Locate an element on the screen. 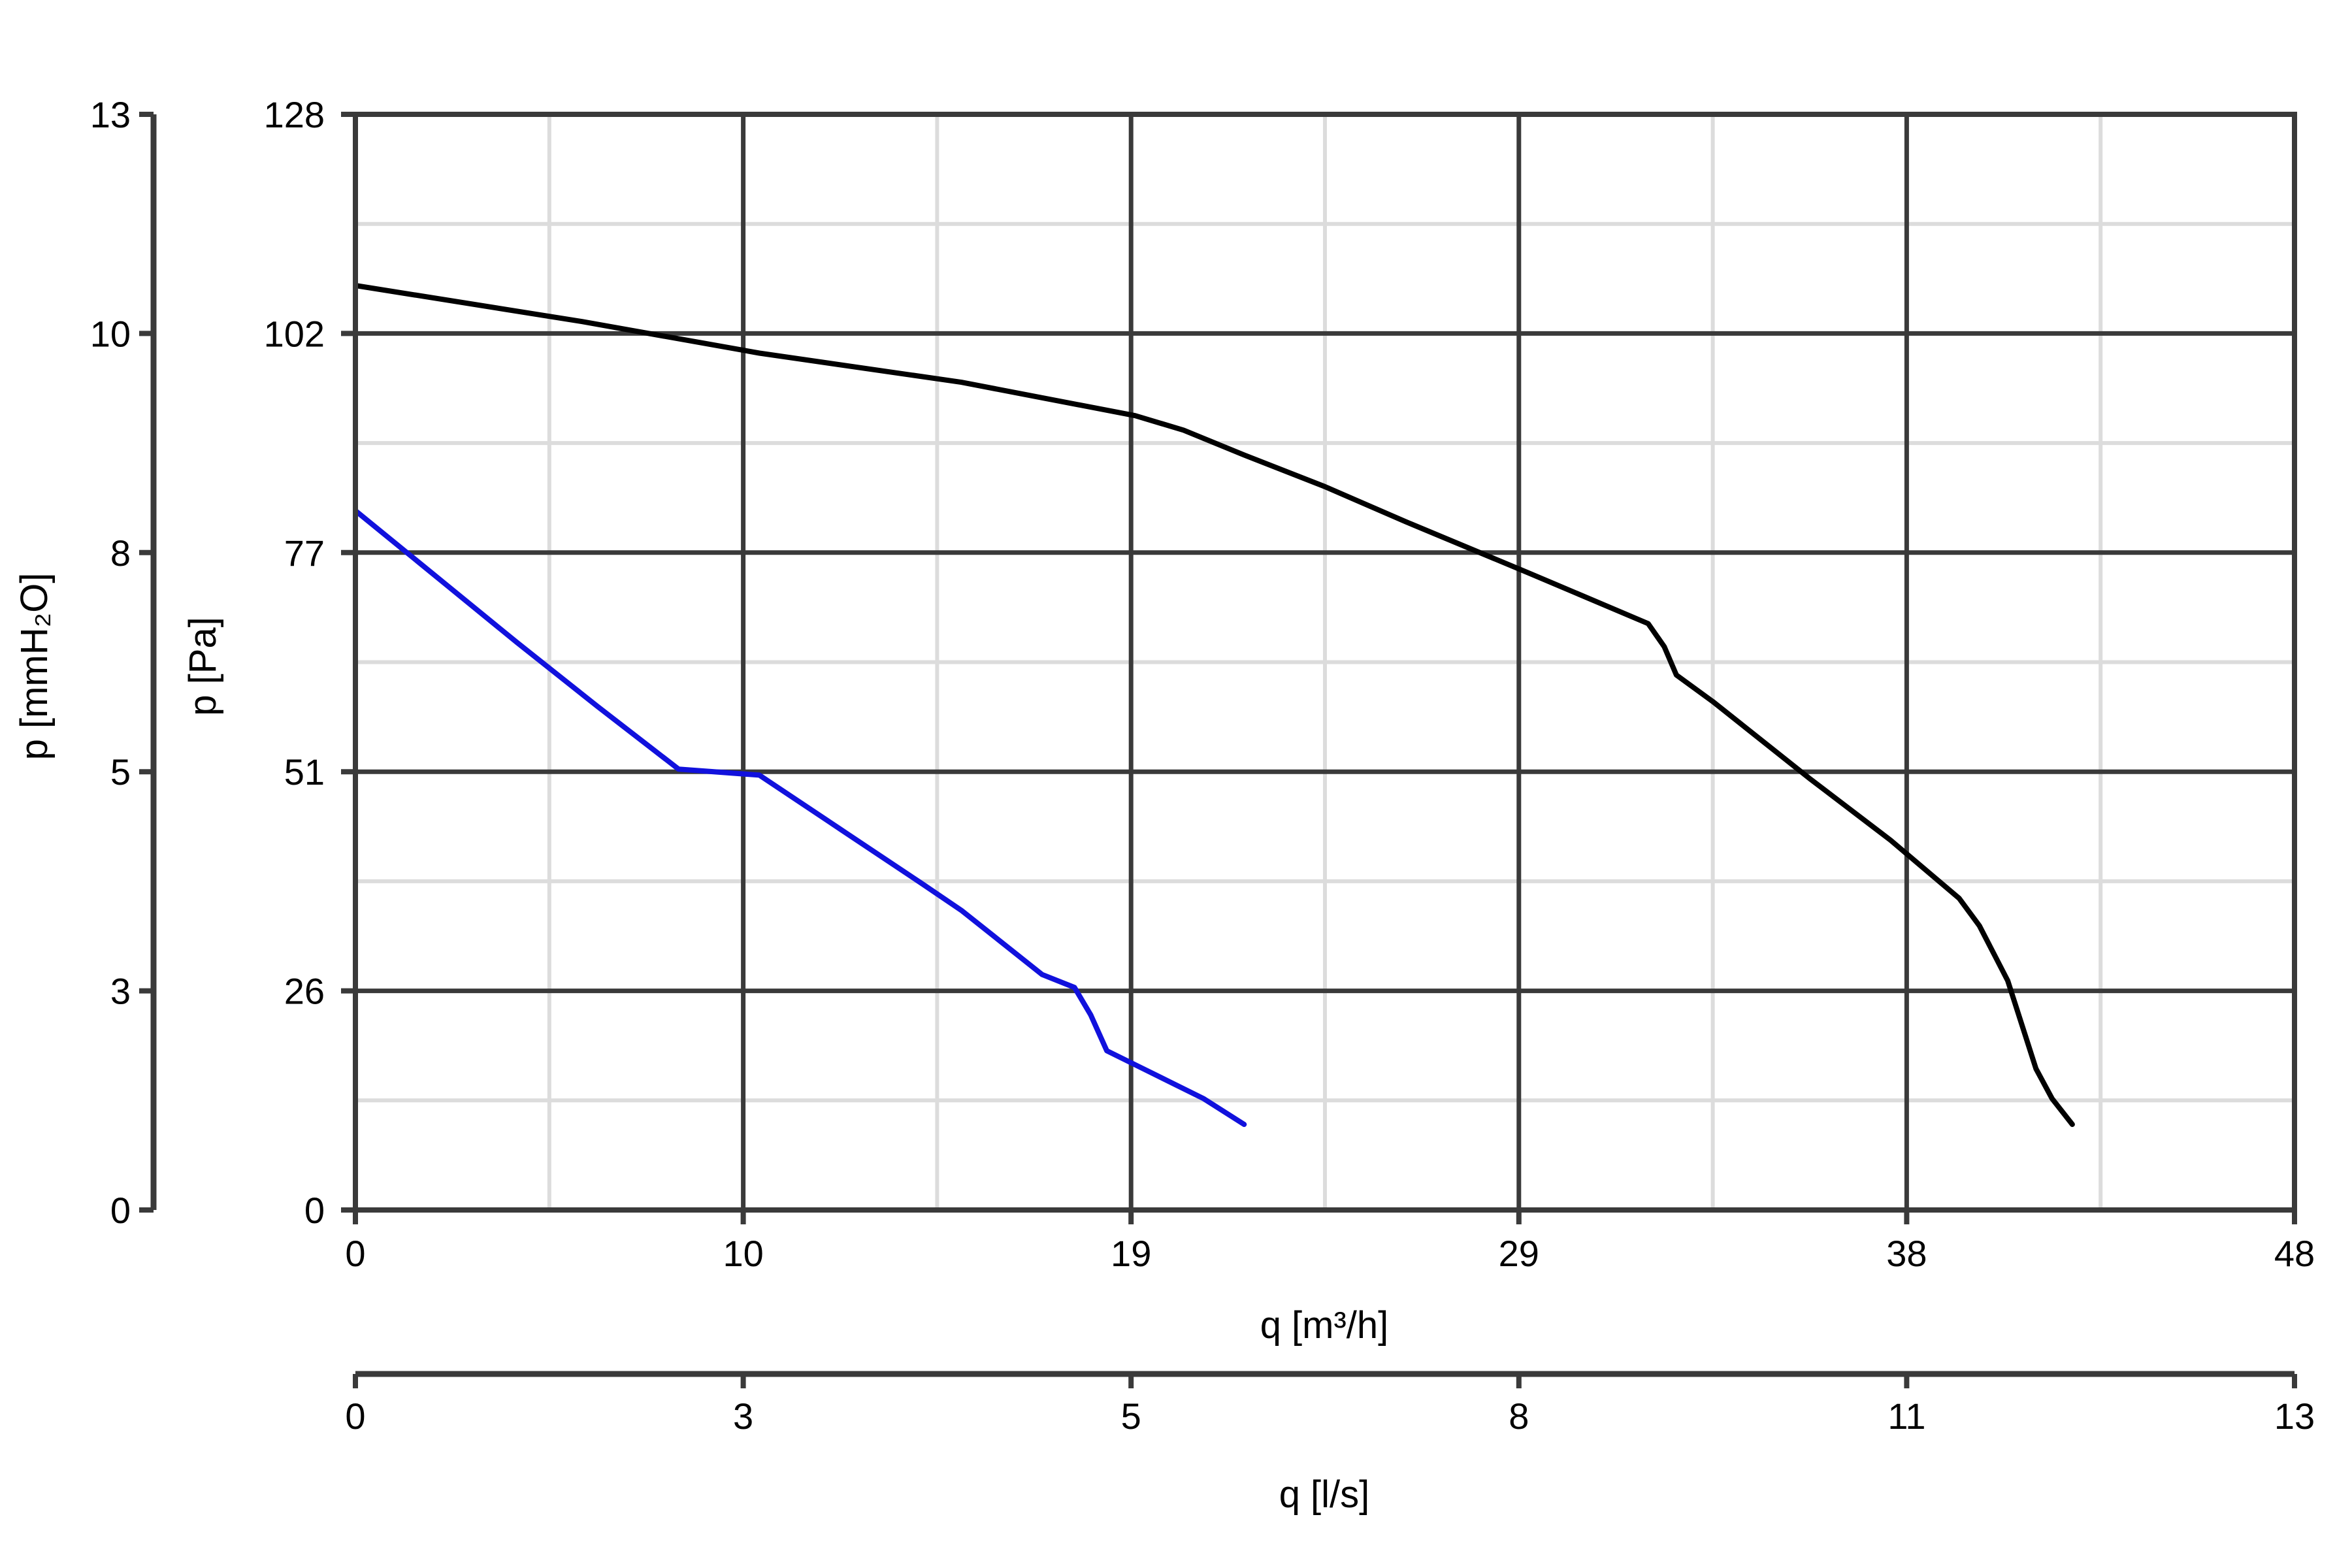 This screenshot has height=1568, width=2352. y2-tick-label: 13 is located at coordinates (110, 114).